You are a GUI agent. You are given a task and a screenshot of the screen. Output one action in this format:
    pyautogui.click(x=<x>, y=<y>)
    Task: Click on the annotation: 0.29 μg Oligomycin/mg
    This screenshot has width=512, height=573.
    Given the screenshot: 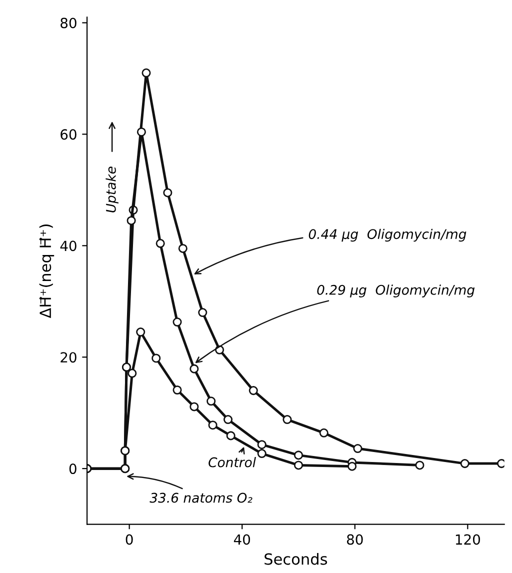 What is the action you would take?
    pyautogui.click(x=396, y=291)
    